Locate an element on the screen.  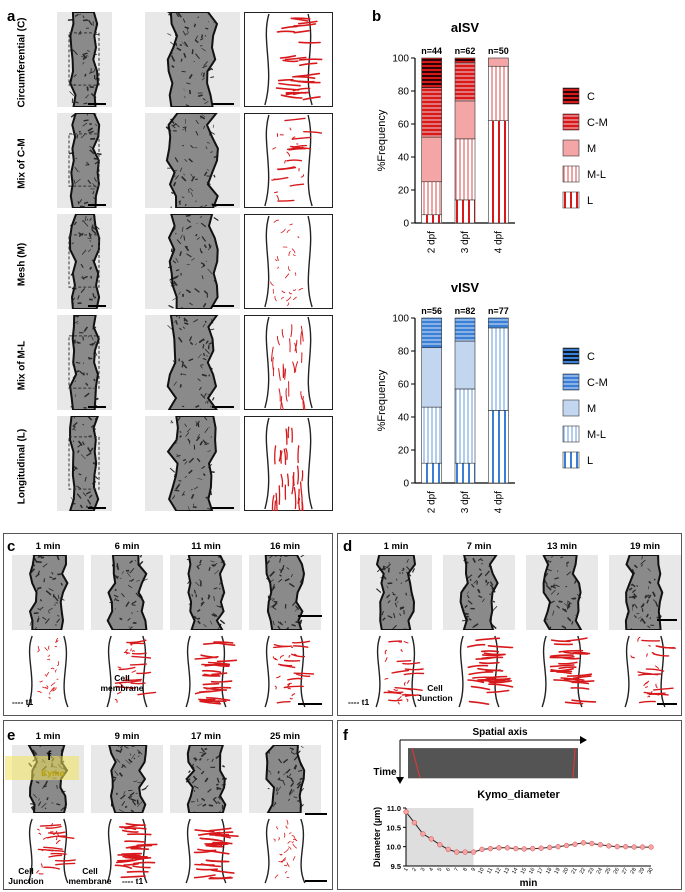
n-label: n=44 is located at coordinates (431, 51).